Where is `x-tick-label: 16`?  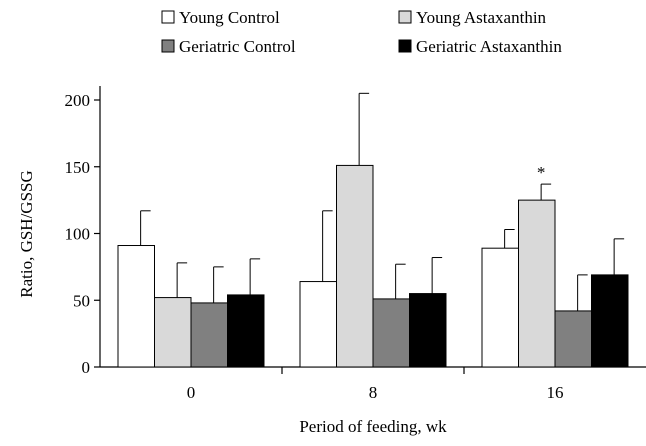
x-tick-label: 16 is located at coordinates (555, 392).